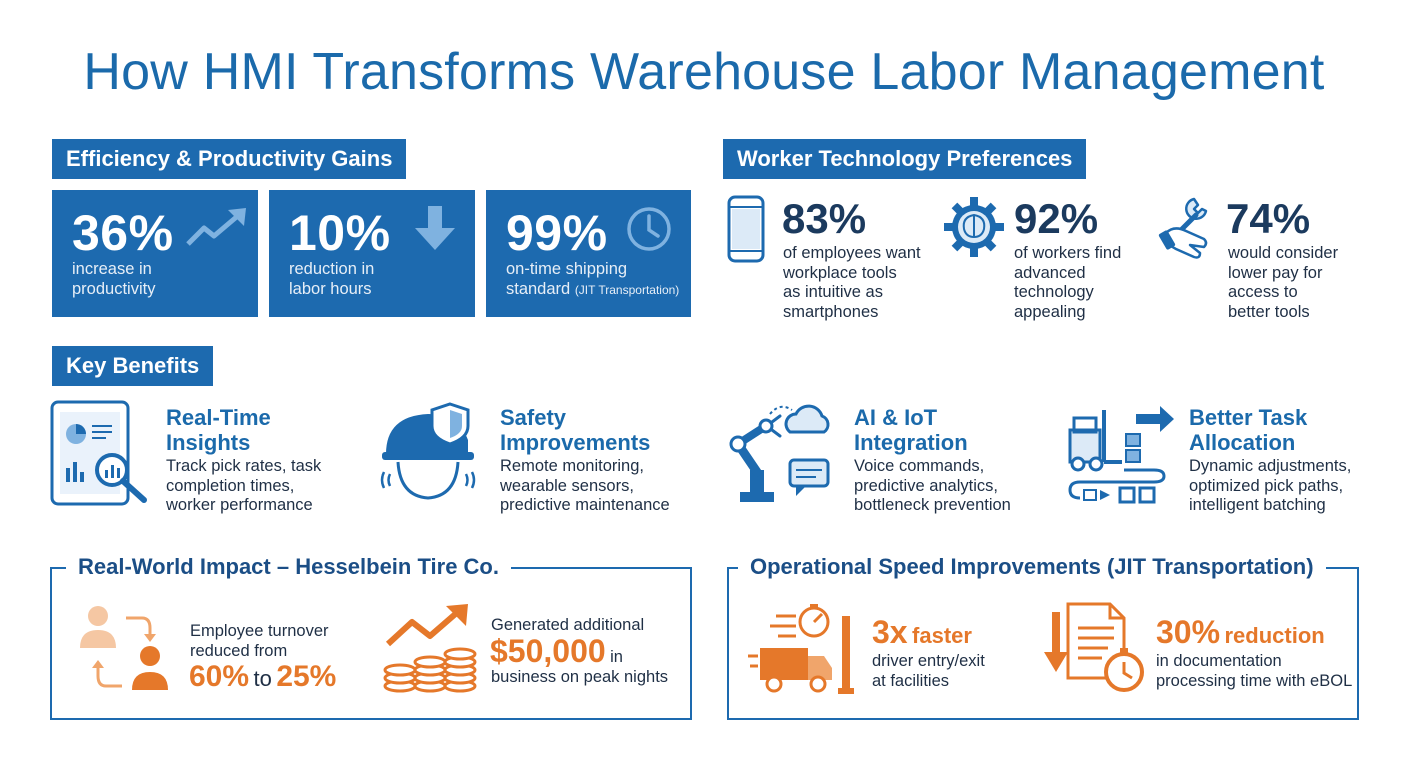 This screenshot has height=768, width=1408. Describe the element at coordinates (932, 505) in the screenshot. I see `benefit-line: bottleneck prevention` at that location.